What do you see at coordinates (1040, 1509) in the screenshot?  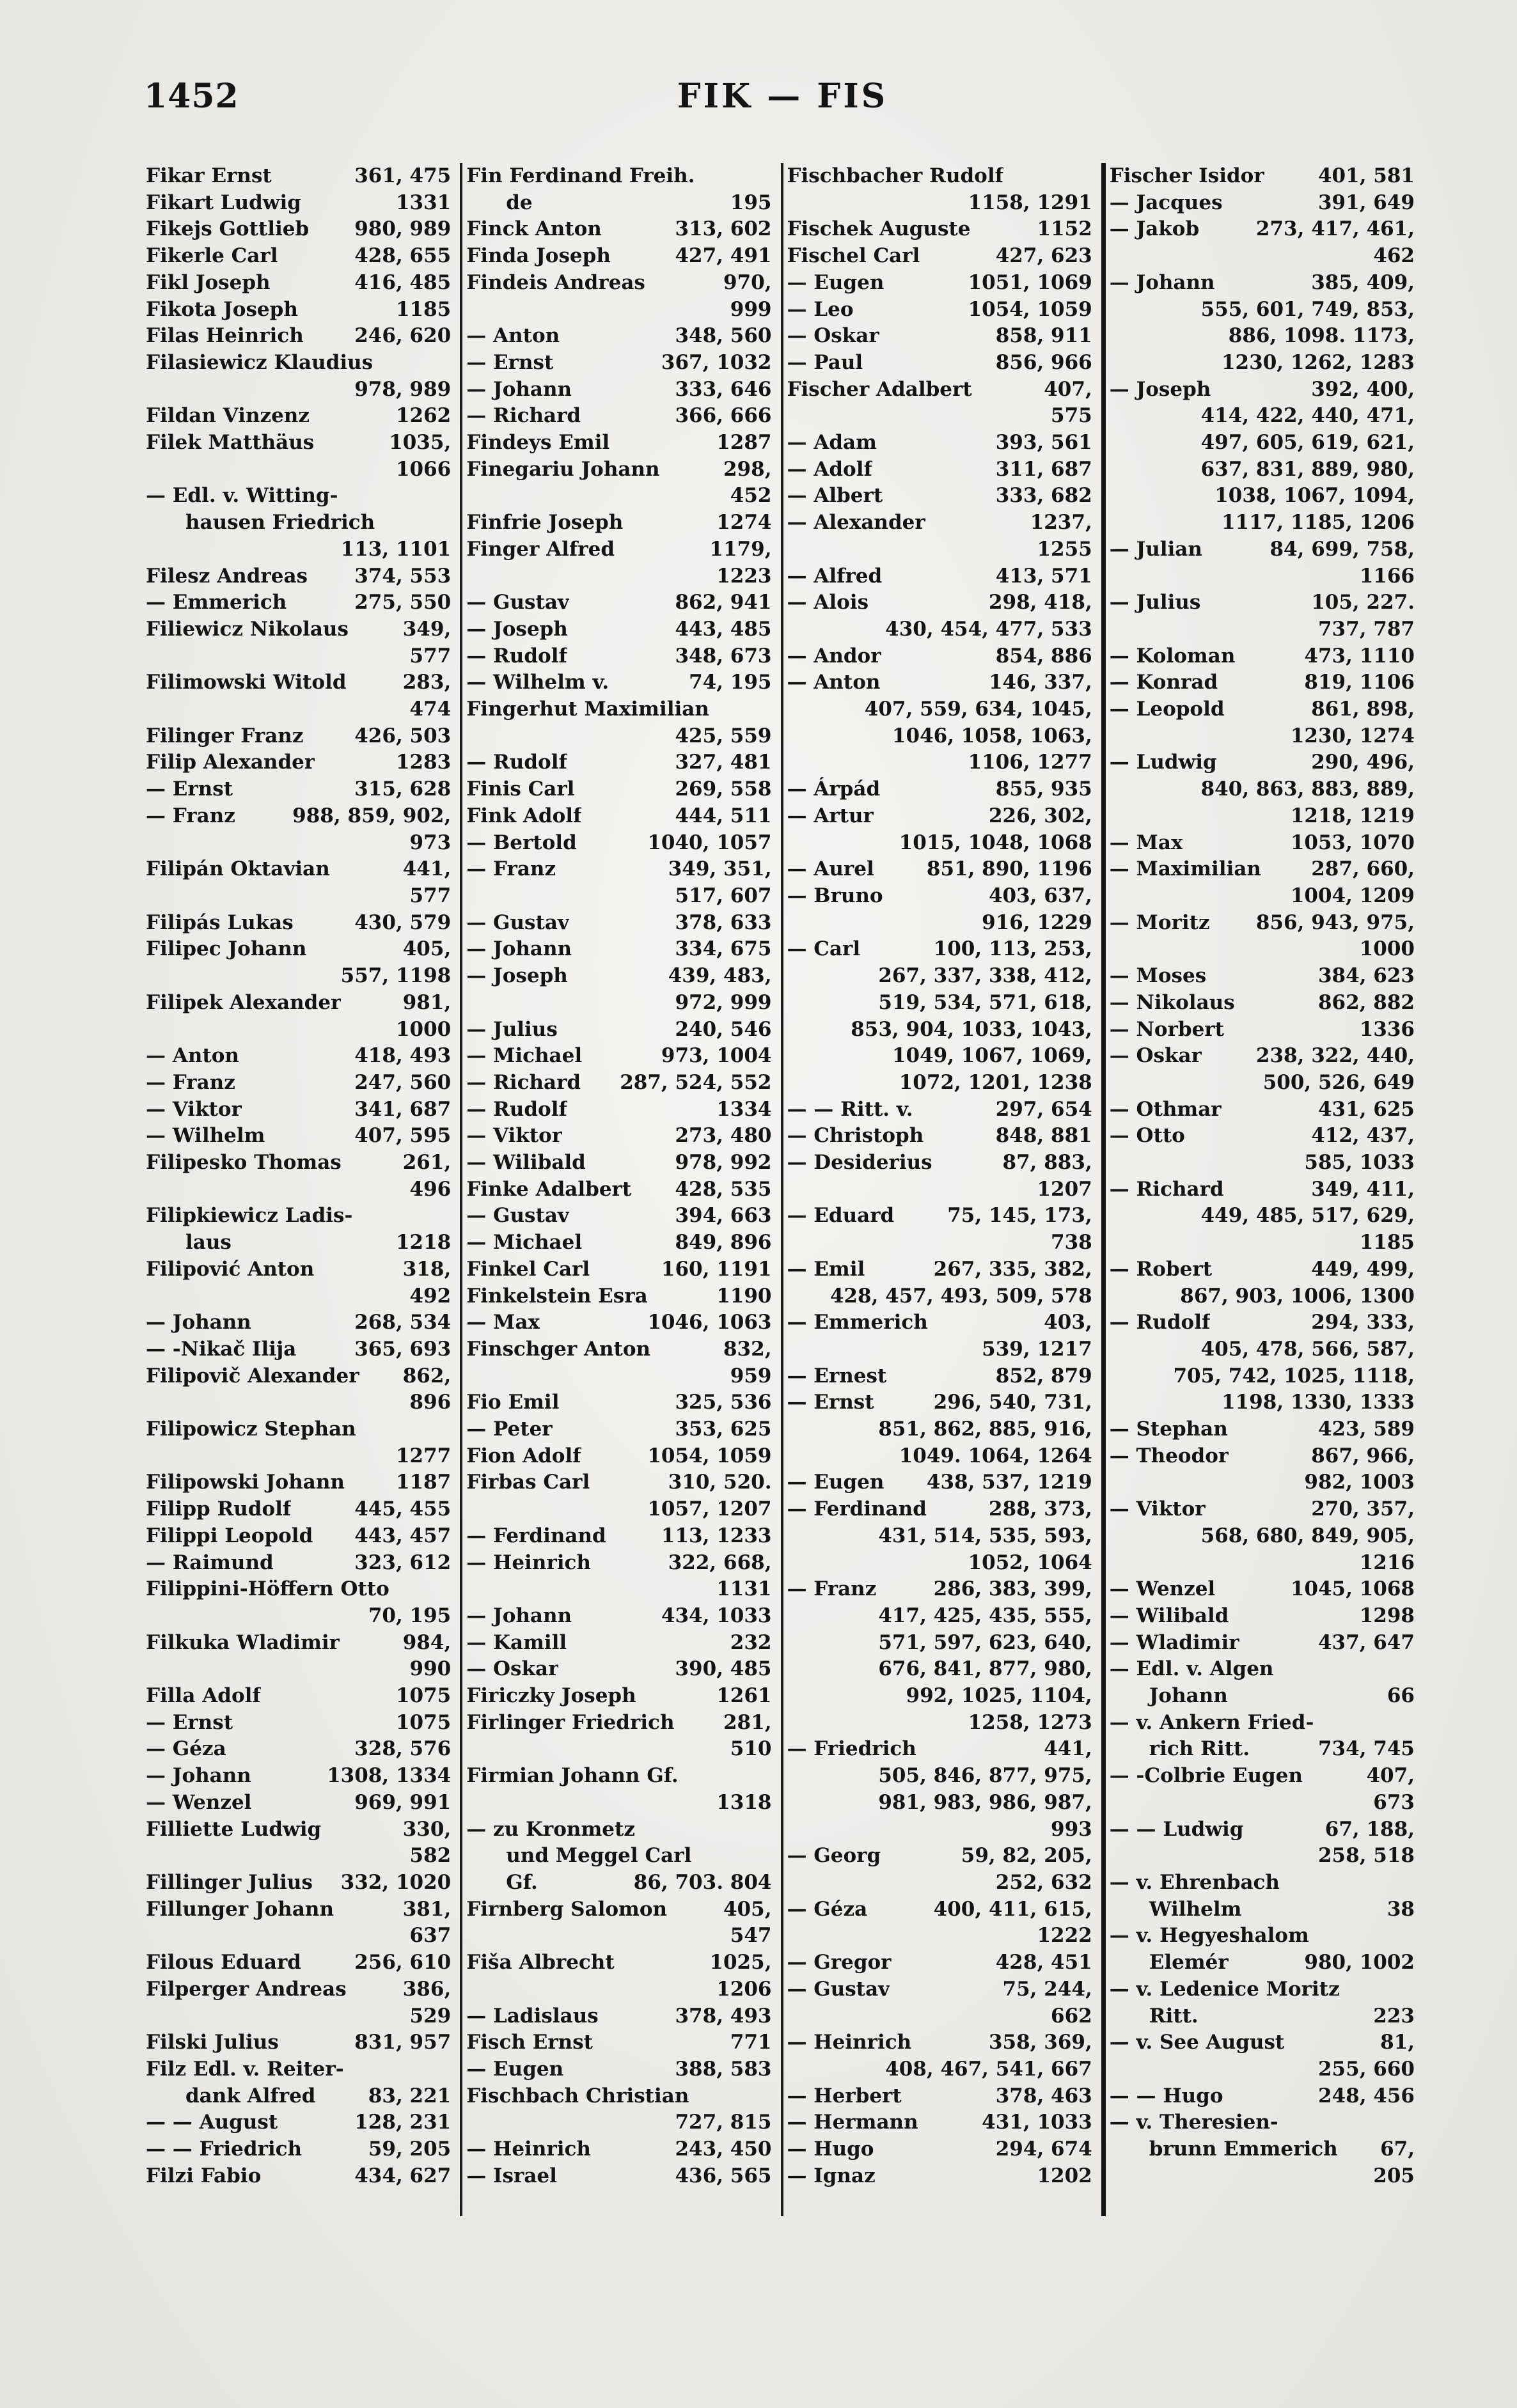 I see `entry-page-numbers: 288, 373,` at bounding box center [1040, 1509].